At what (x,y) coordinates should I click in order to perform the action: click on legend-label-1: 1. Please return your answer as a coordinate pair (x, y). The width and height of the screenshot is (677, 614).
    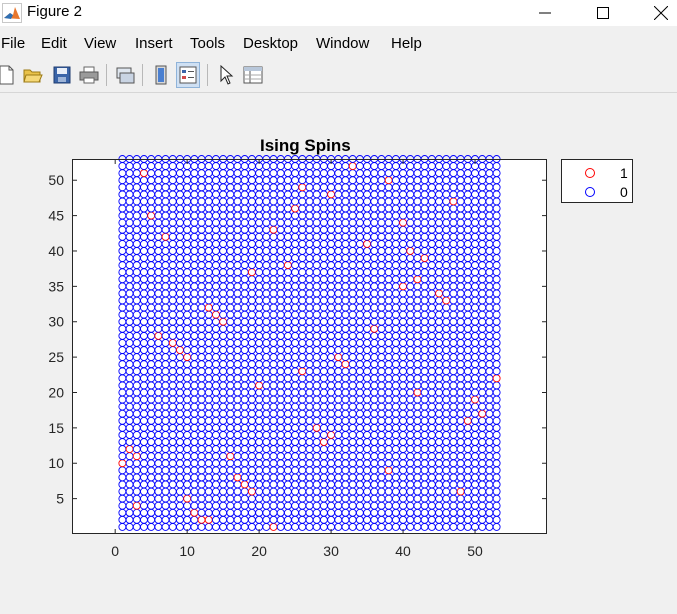
    Looking at the image, I should click on (624, 173).